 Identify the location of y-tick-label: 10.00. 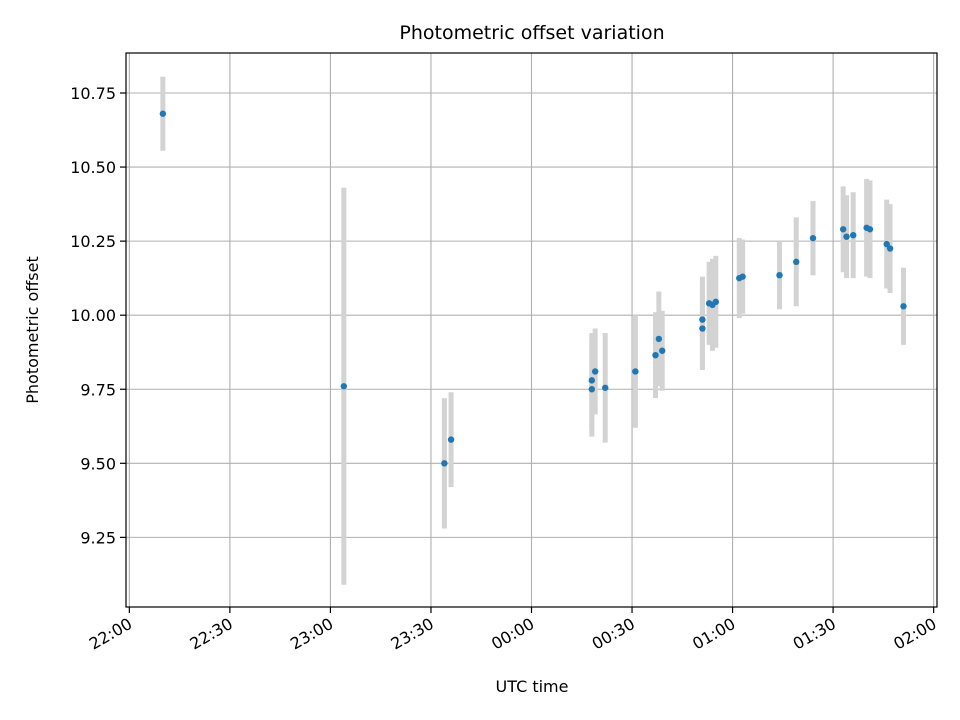
(93, 315).